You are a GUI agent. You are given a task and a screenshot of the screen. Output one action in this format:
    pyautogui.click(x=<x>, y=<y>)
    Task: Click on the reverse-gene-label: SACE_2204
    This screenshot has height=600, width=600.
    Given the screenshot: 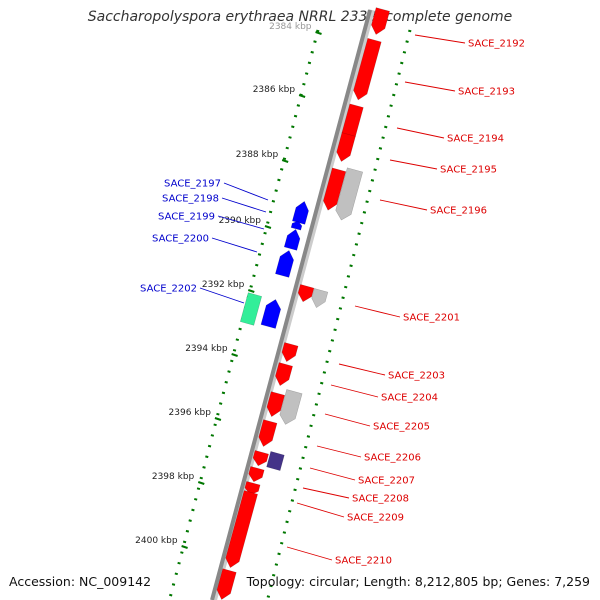 What is the action you would take?
    pyautogui.click(x=409, y=398)
    